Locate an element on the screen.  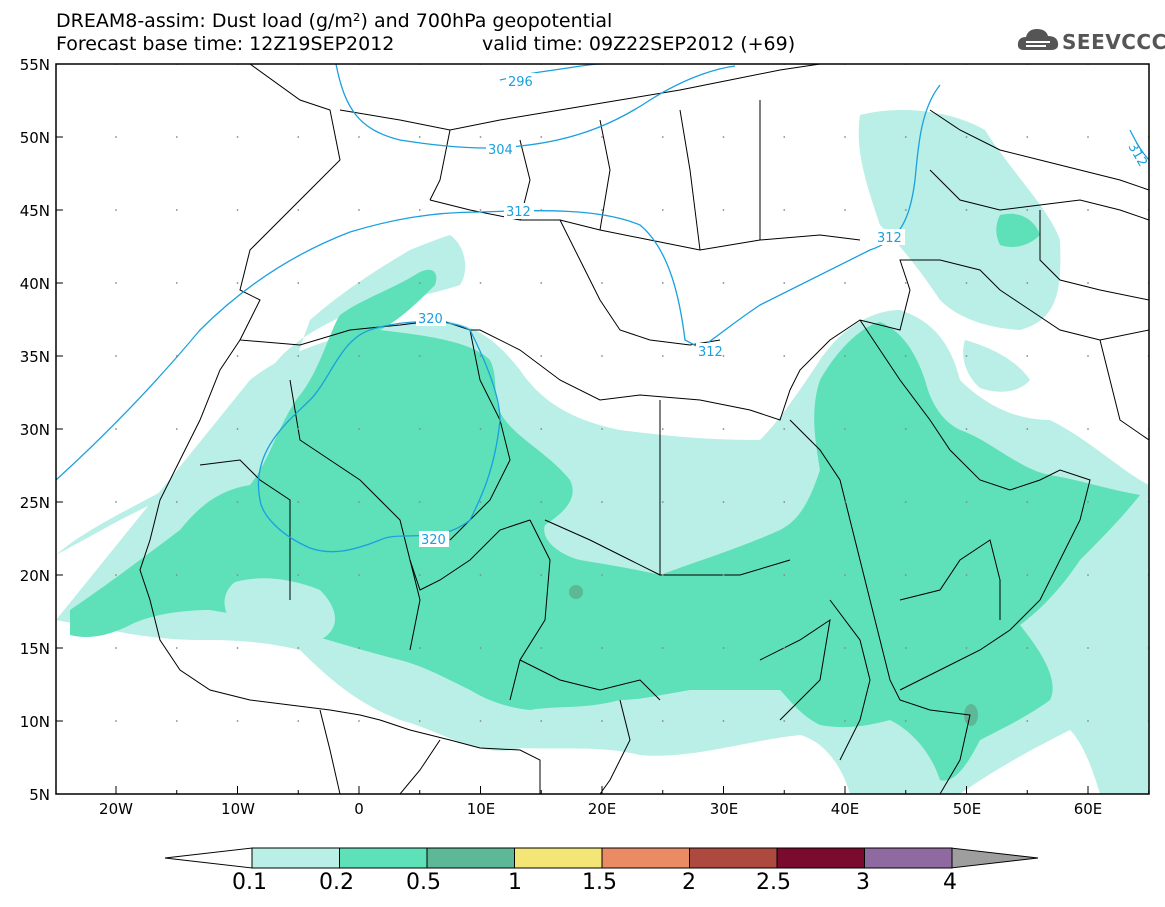
colorbar-left-arrow is located at coordinates (208, 858).